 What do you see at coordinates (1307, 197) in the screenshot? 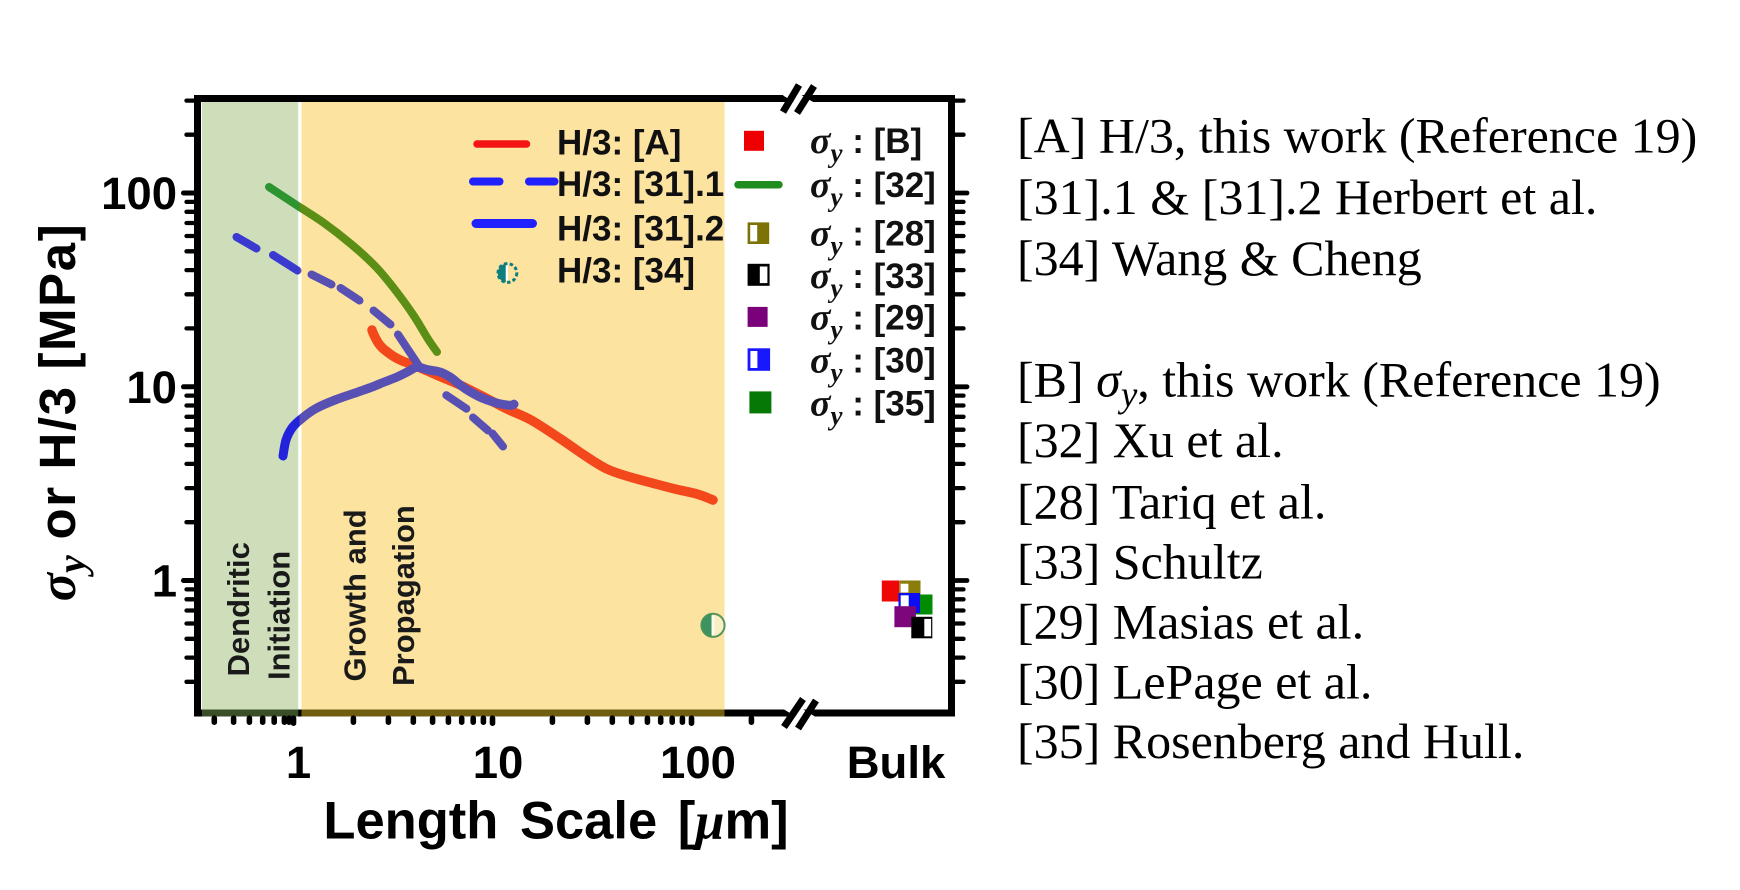
I see `svg-text: [31].1 & [31].2 Herbert et al.` at bounding box center [1307, 197].